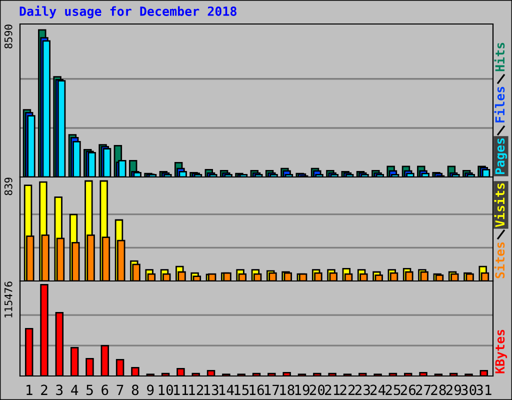  Describe the element at coordinates (196, 389) in the screenshot. I see `x-tick-label: 12` at that location.